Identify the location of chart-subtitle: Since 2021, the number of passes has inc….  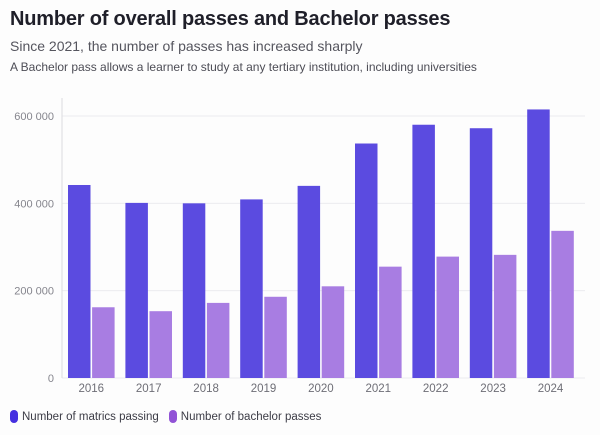
(186, 46).